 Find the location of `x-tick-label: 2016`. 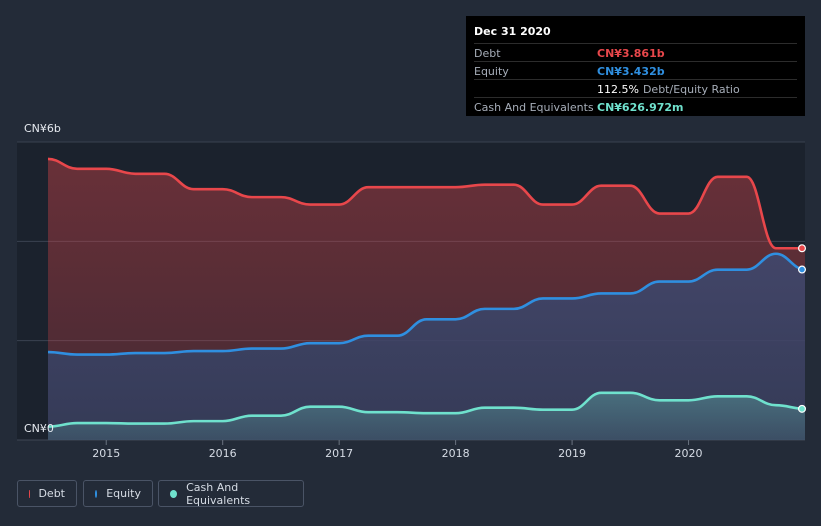

x-tick-label: 2016 is located at coordinates (223, 453).